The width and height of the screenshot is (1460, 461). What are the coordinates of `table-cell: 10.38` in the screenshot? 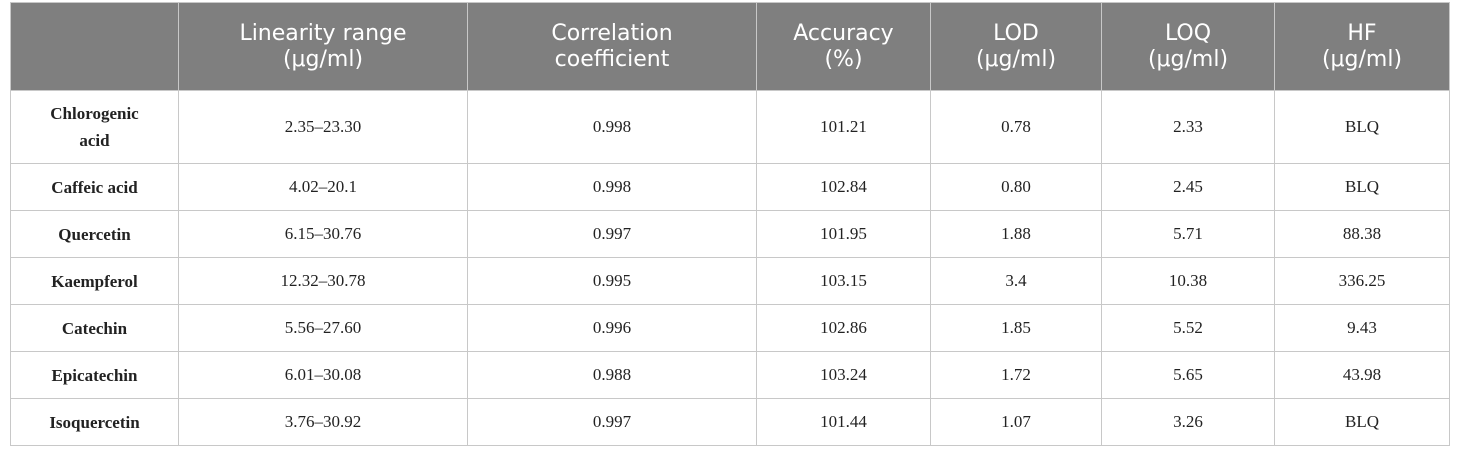 It's located at (1188, 281).